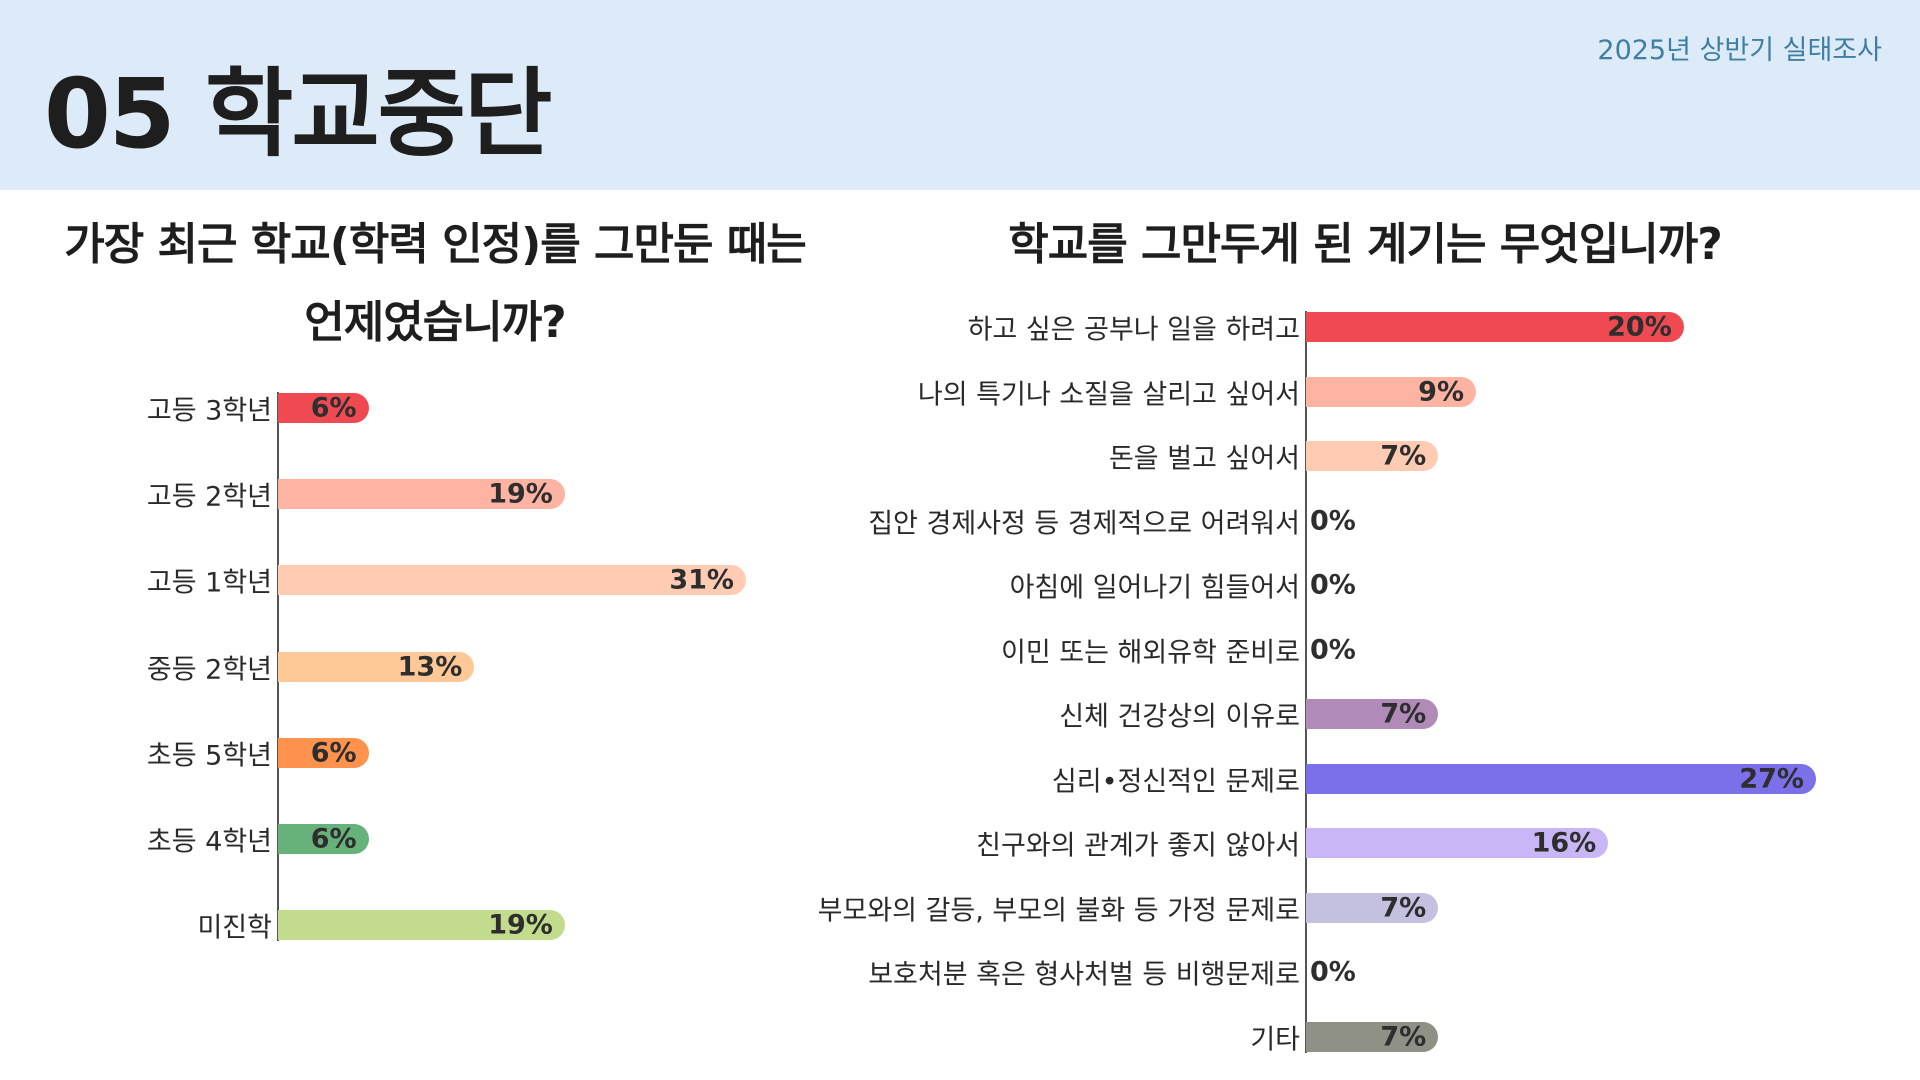 The height and width of the screenshot is (1080, 1920). What do you see at coordinates (1639, 327) in the screenshot?
I see `value-label: 20%` at bounding box center [1639, 327].